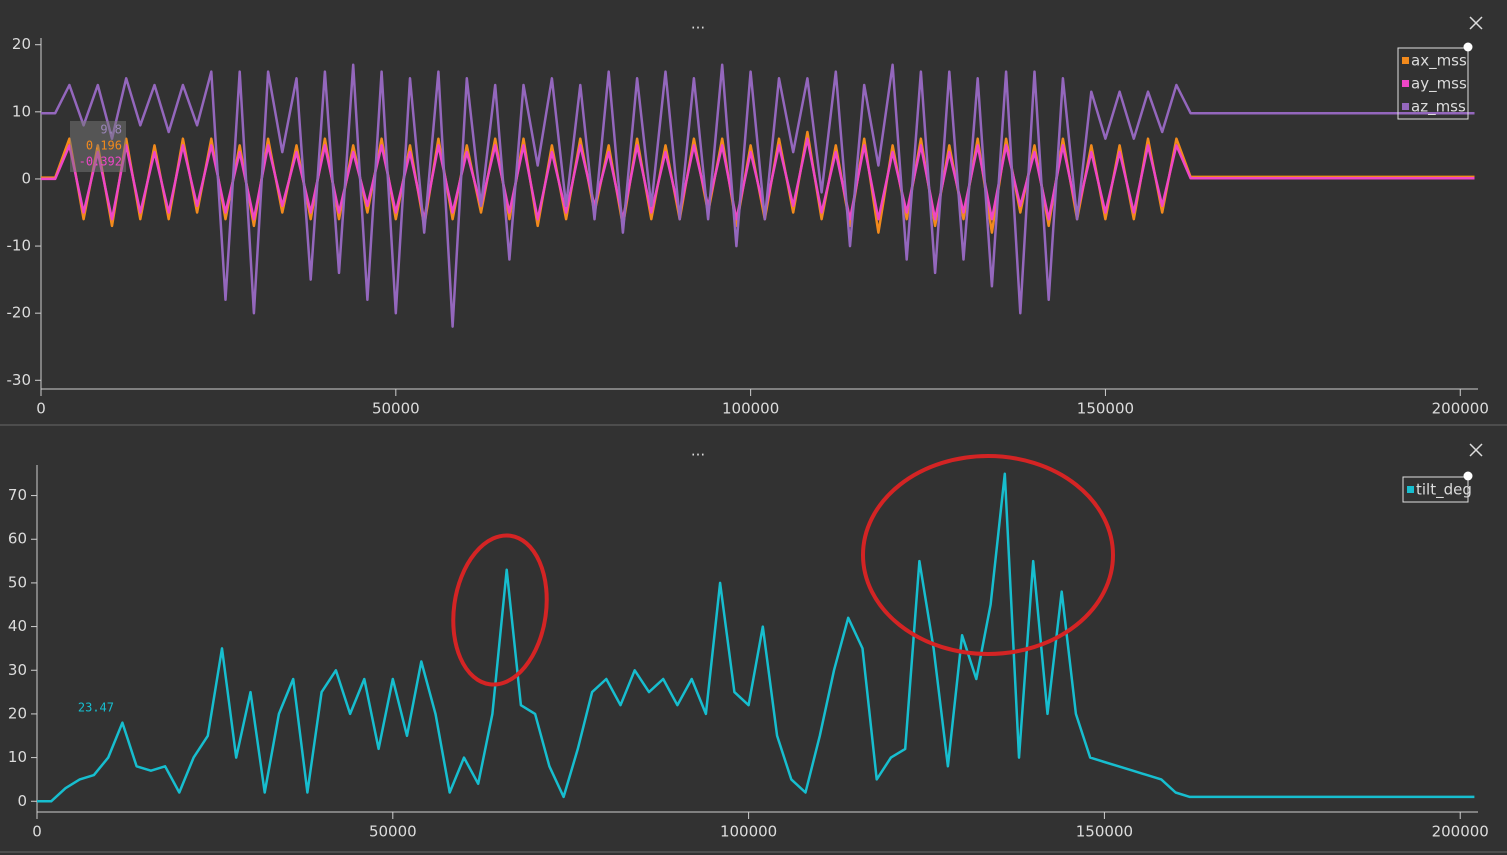  I want to click on legend-label: ax_mss, so click(1439, 61).